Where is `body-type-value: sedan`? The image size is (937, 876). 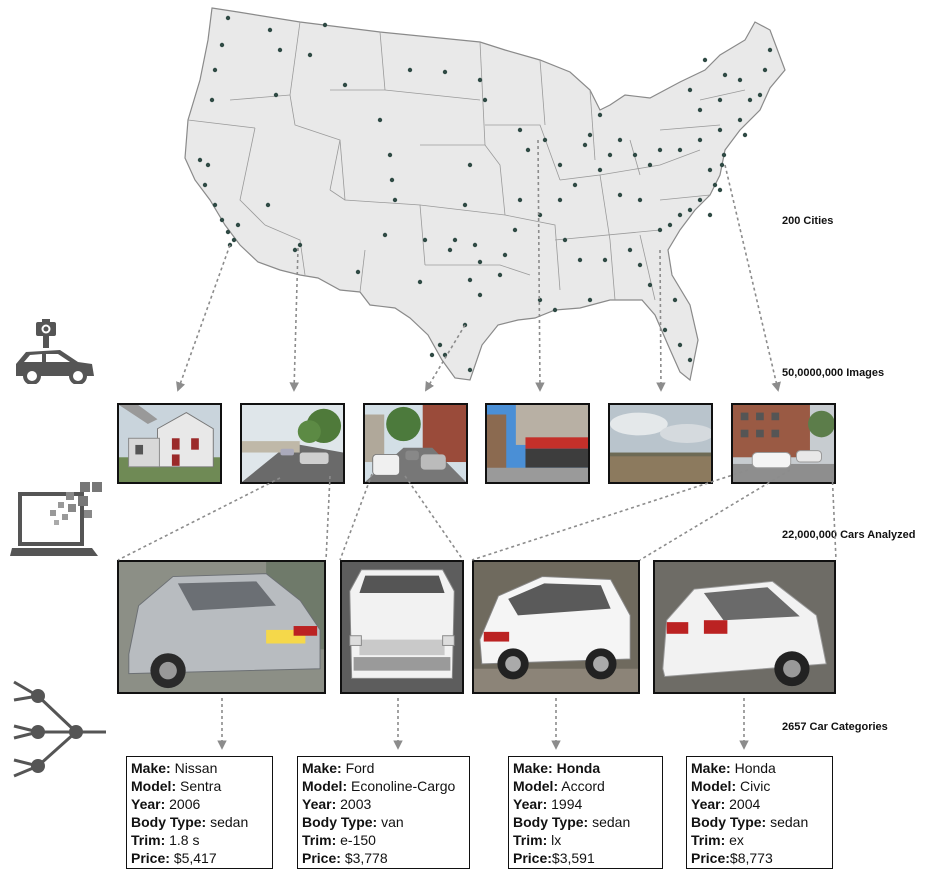 body-type-value: sedan is located at coordinates (611, 822).